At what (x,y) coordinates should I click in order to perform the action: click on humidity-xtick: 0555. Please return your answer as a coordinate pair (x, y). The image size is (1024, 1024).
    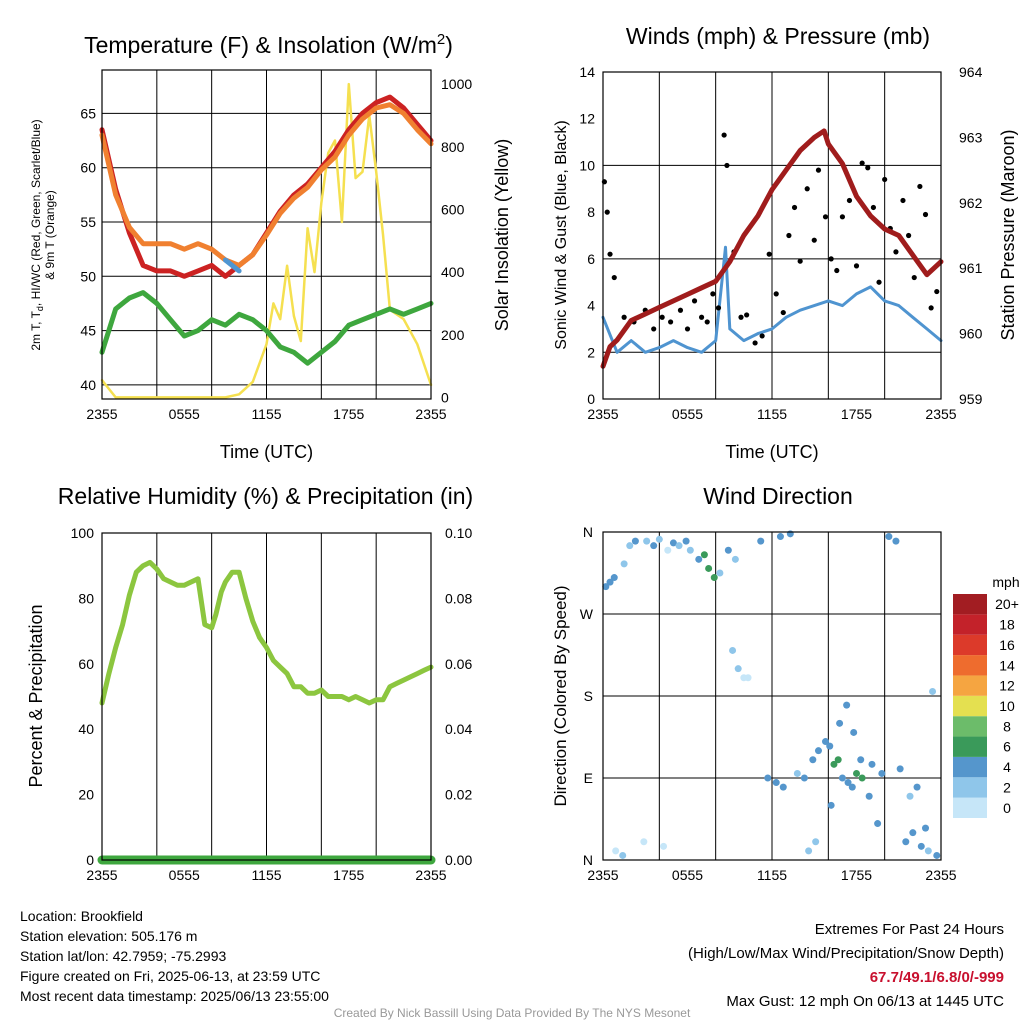
    Looking at the image, I should click on (184, 875).